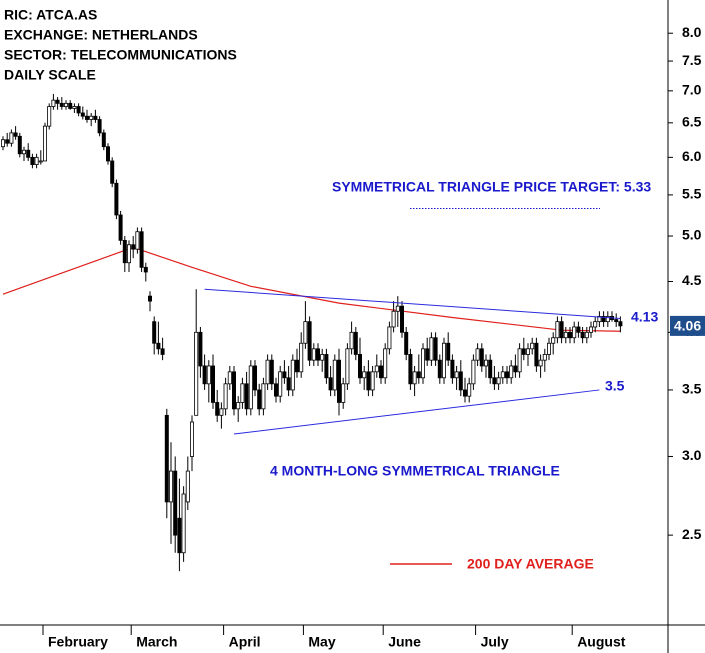 This screenshot has height=653, width=705. I want to click on y-tick-label: 7.0, so click(692, 90).